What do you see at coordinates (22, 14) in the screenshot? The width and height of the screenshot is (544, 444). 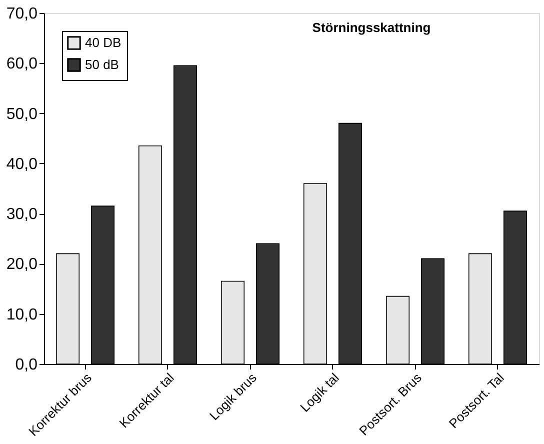 I see `y-tick-label: 70,0` at bounding box center [22, 14].